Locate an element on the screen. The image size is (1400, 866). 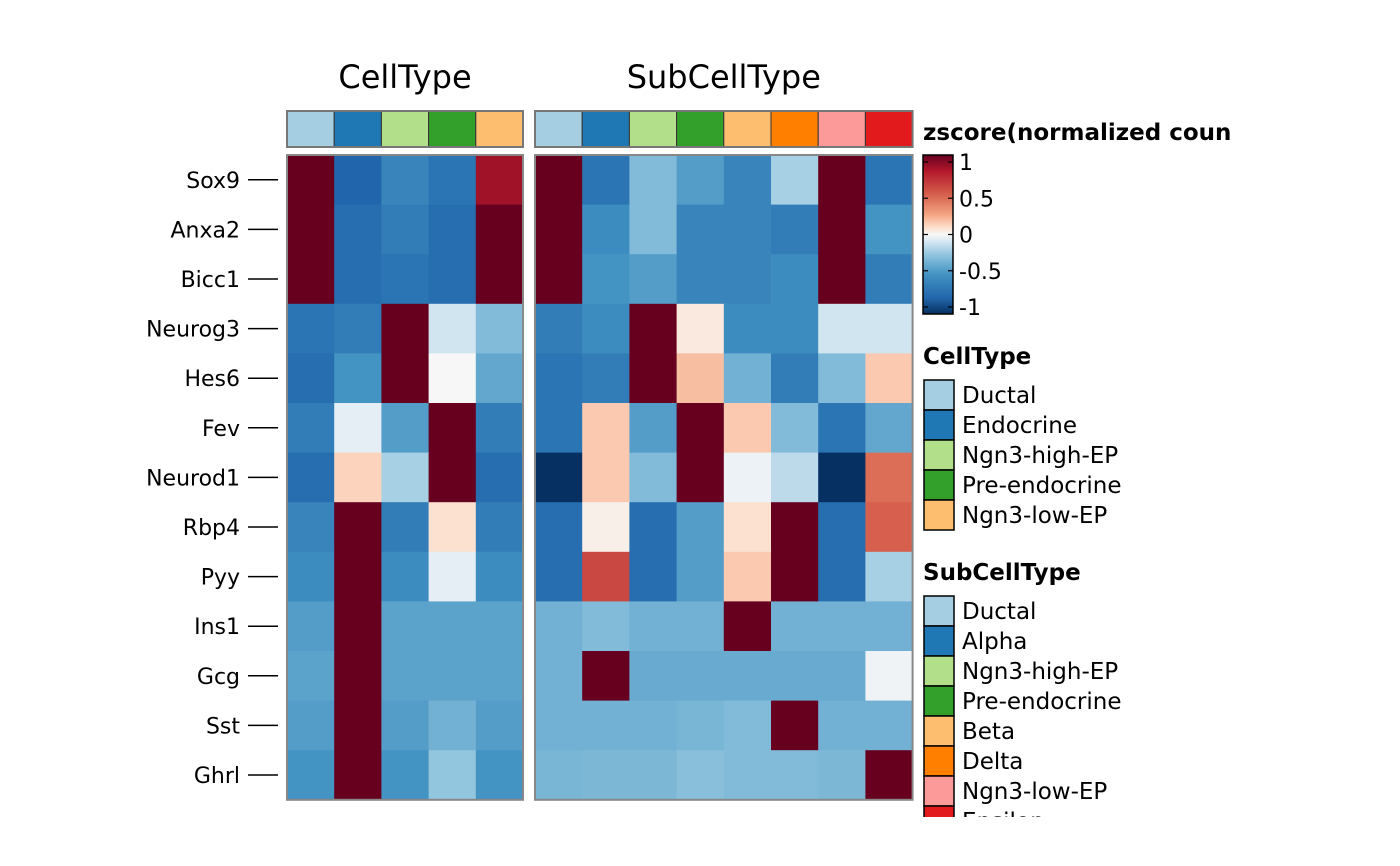
legend-label: Ductal is located at coordinates (999, 612).